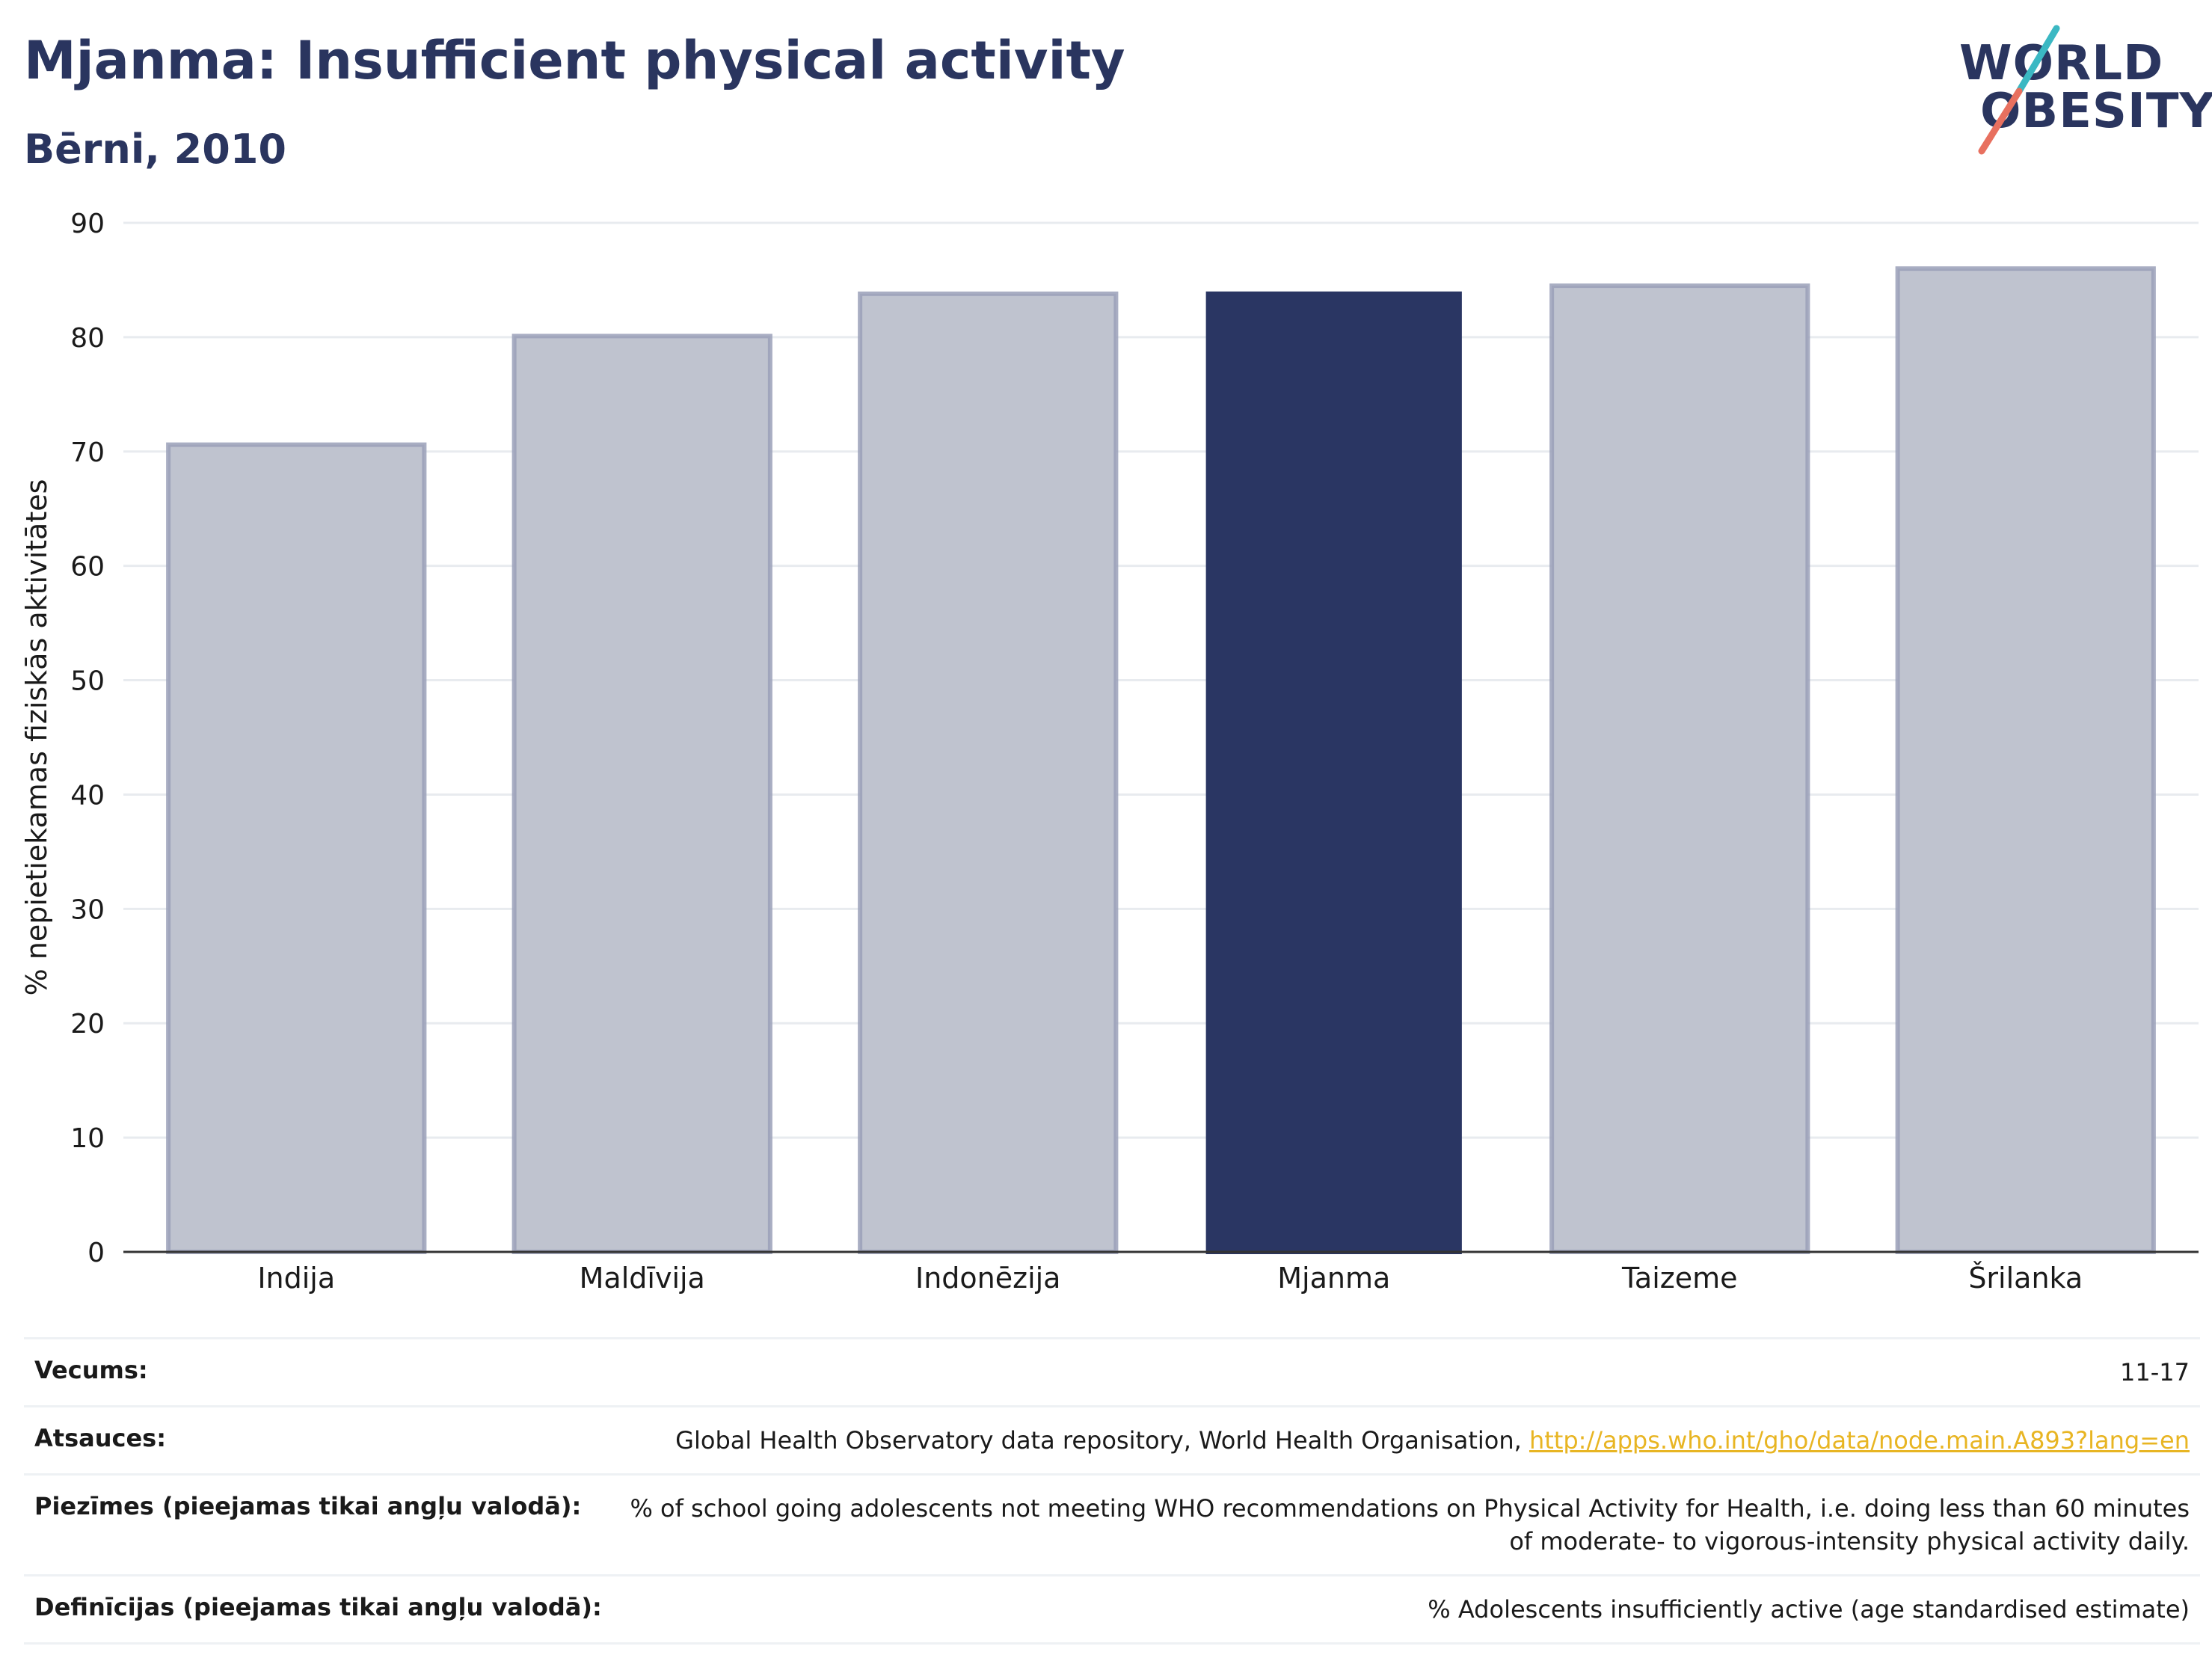 This screenshot has height=1655, width=2212. What do you see at coordinates (1112, 1371) in the screenshot?
I see `info-row-age: Vecums: 11-17` at bounding box center [1112, 1371].